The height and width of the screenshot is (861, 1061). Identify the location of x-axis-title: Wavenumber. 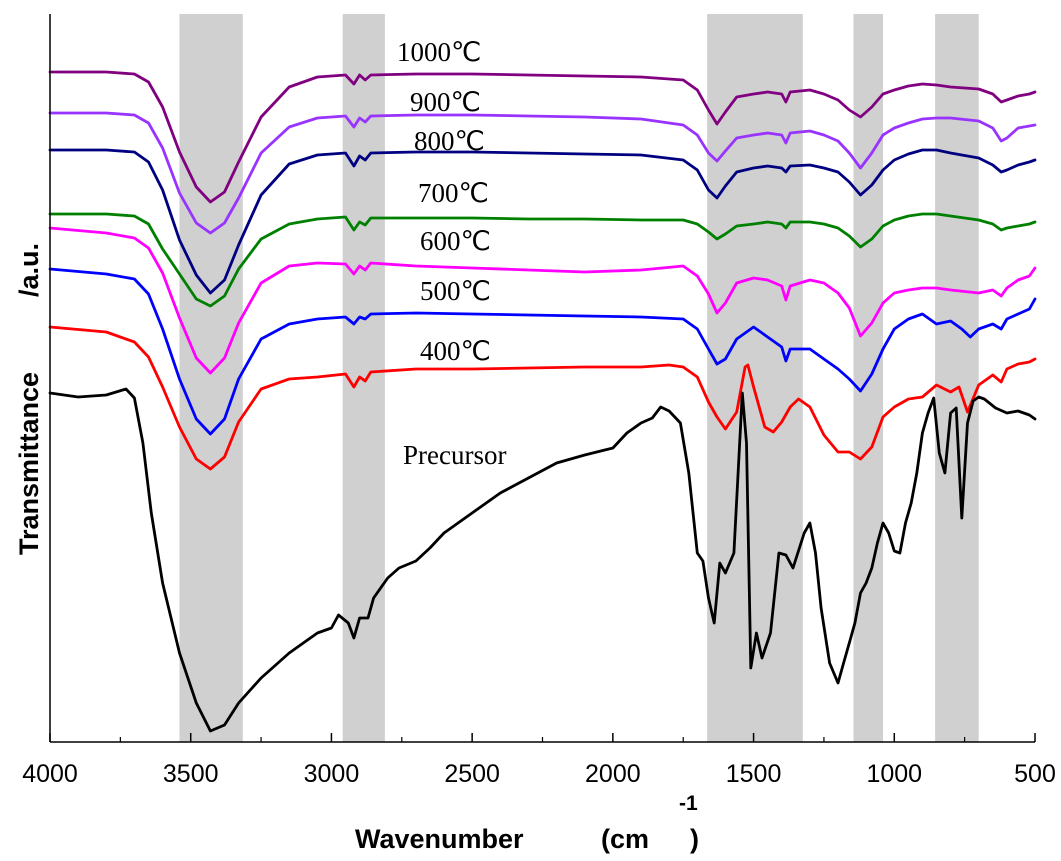
(439, 839).